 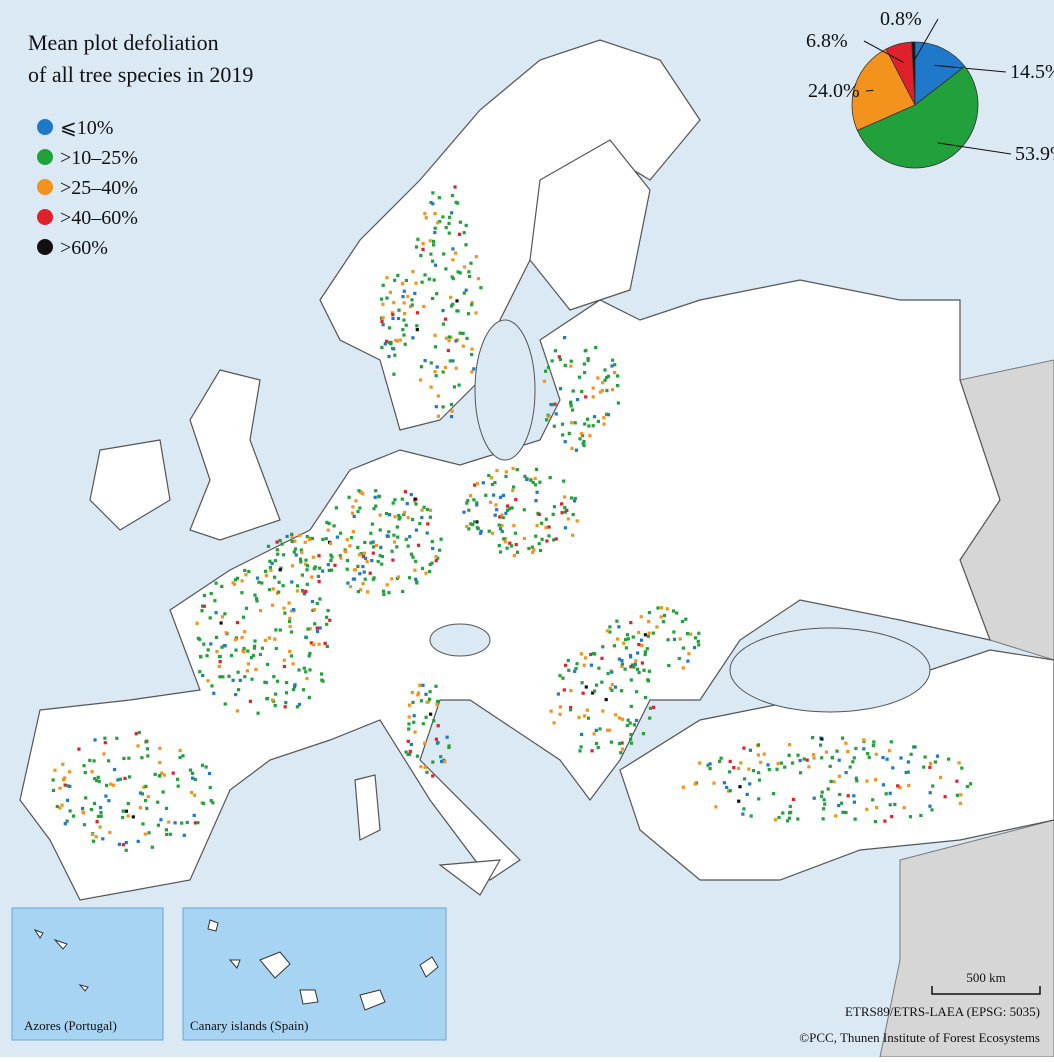 What do you see at coordinates (45, 157) in the screenshot?
I see `legend-swatch` at bounding box center [45, 157].